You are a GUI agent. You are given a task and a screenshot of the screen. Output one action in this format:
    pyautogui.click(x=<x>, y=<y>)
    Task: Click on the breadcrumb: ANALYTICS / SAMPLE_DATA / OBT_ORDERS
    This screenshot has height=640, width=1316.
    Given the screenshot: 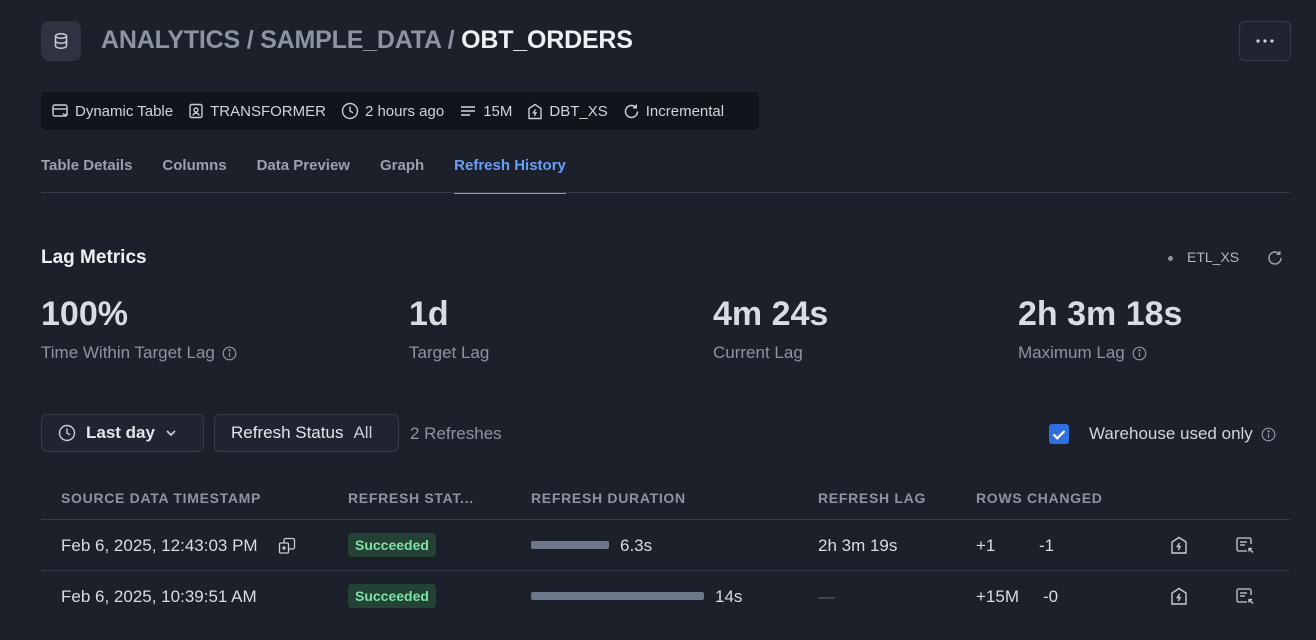 What is the action you would take?
    pyautogui.click(x=367, y=40)
    